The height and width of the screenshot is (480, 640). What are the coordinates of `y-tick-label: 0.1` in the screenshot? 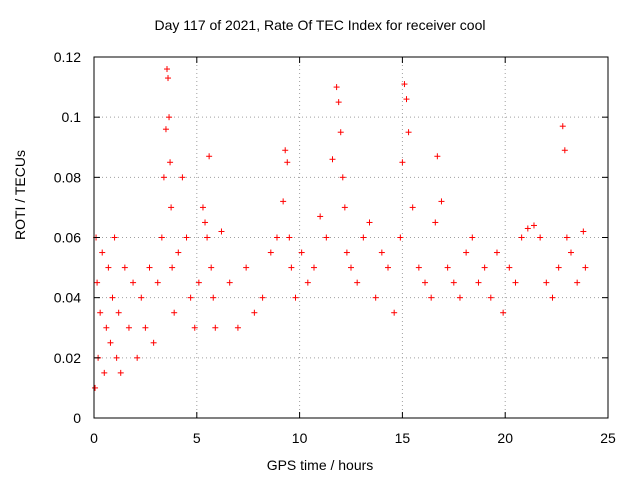 It's located at (72, 117).